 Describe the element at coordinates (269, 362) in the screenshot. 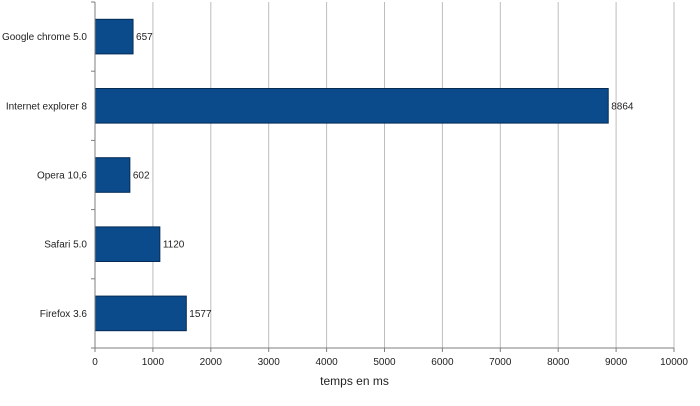

I see `x-tick-label: 3000` at that location.